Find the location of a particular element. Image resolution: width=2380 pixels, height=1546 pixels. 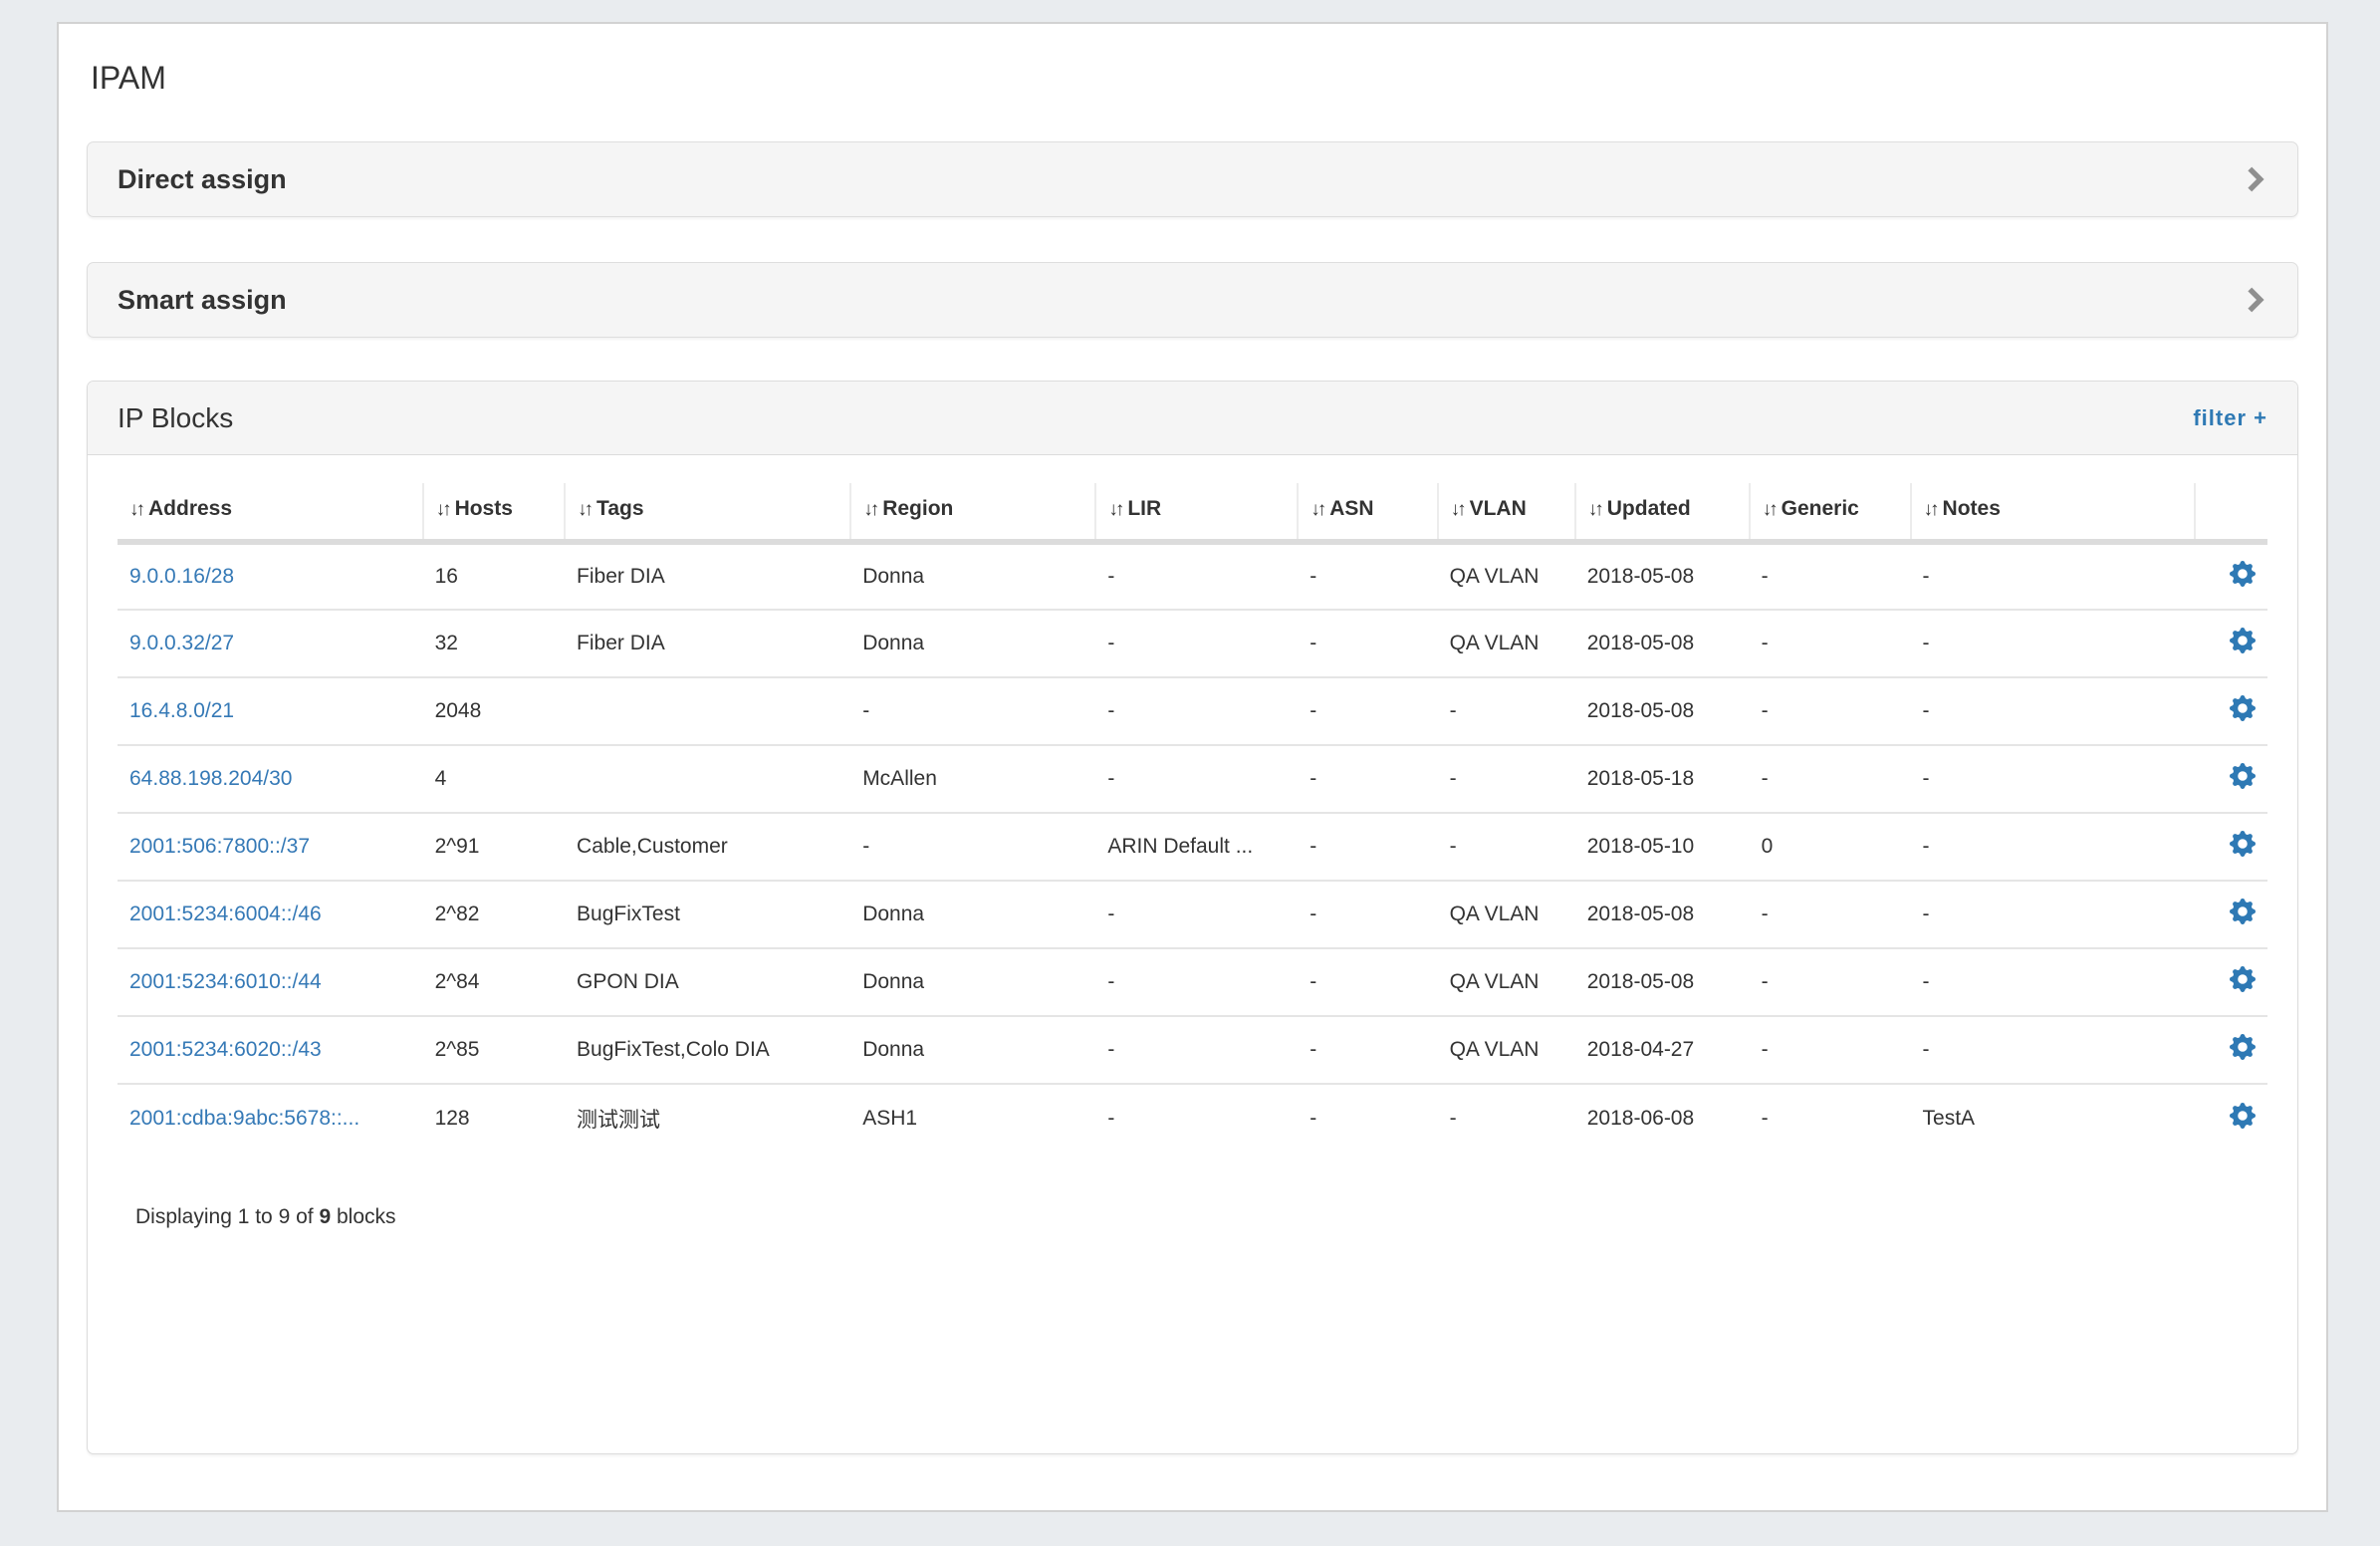

column-label: Tags is located at coordinates (620, 509).